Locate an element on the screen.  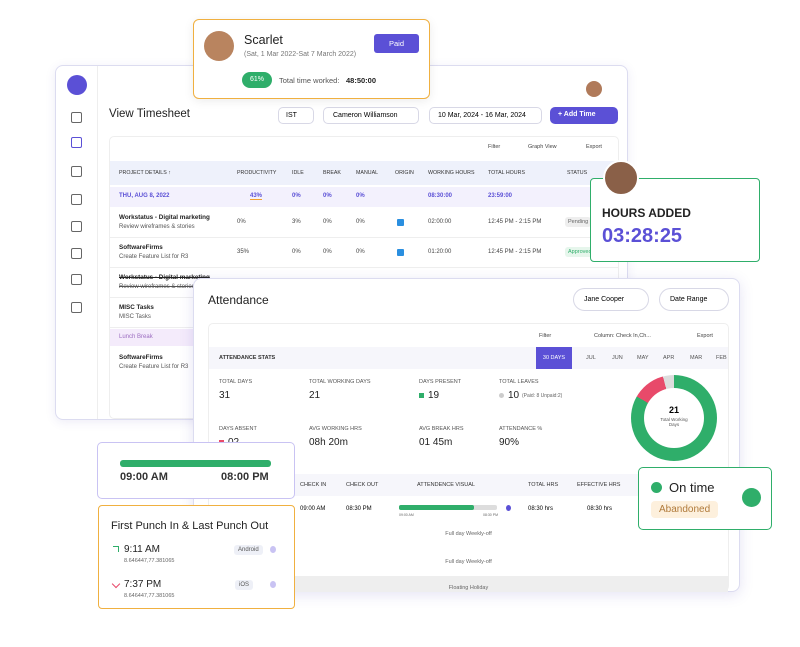
date-cell: 43% is located at coordinates (256, 196).